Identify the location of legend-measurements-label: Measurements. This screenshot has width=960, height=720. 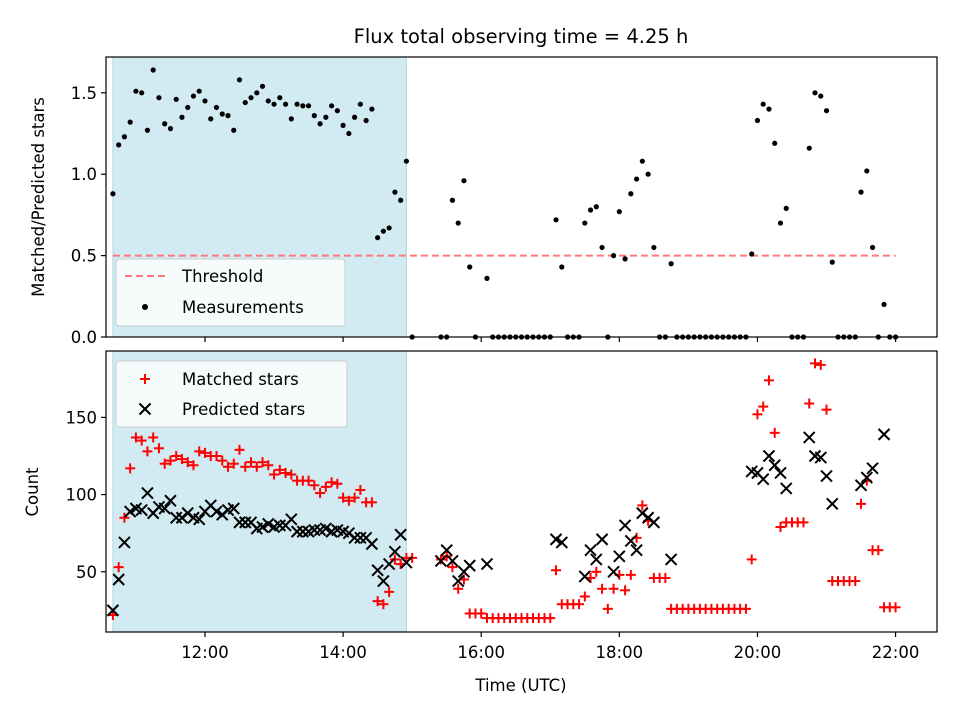
(243, 307).